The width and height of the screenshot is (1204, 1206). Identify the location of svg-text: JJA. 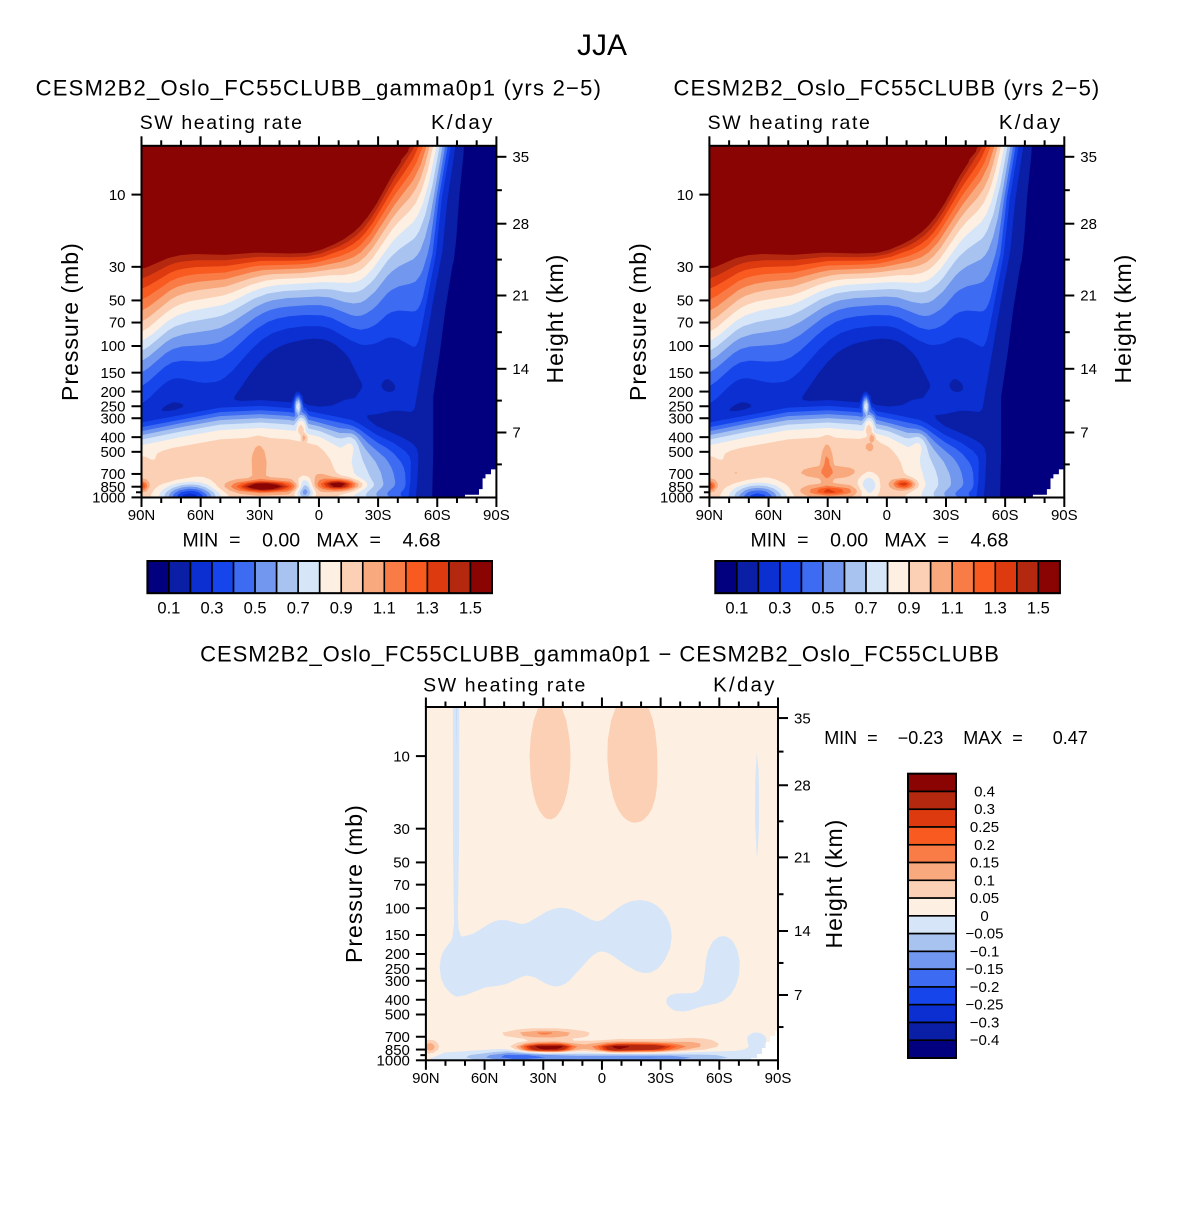
(602, 45).